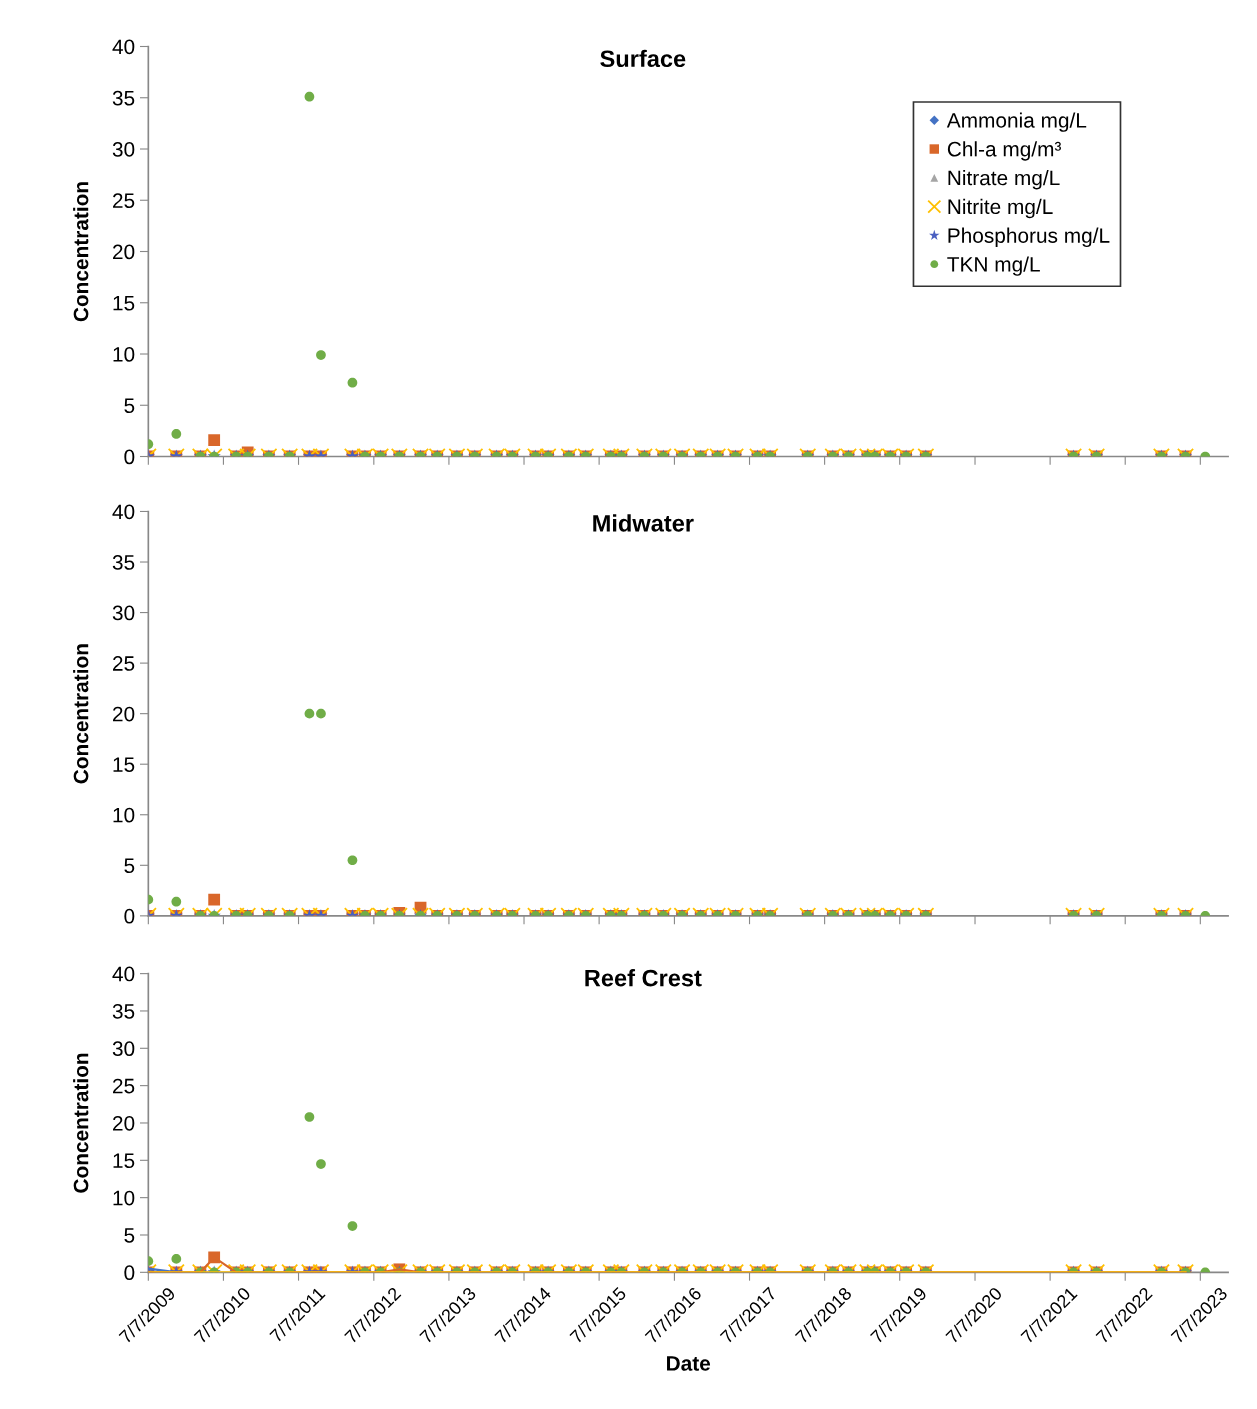 This screenshot has height=1409, width=1257. I want to click on legend-label: Phosphorus mg/L, so click(1029, 237).